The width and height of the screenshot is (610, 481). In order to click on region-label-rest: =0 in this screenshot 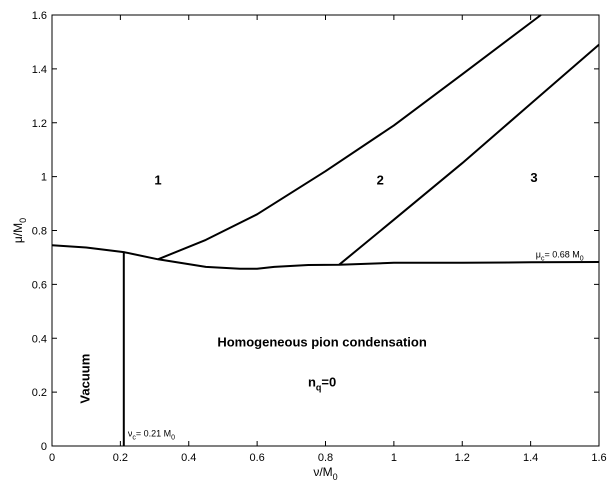, I will do `click(328, 382)`.